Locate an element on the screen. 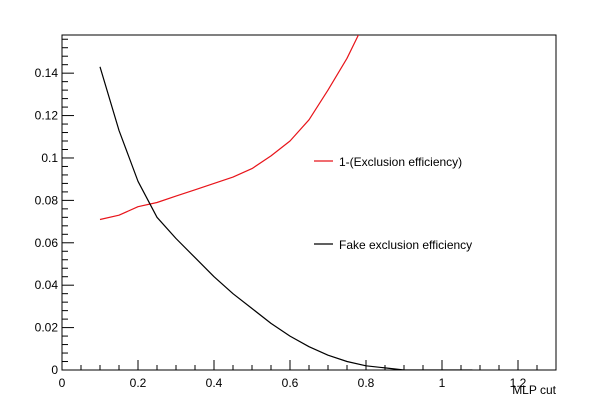 The width and height of the screenshot is (598, 418). x-axis-label: MLP cut is located at coordinates (534, 390).